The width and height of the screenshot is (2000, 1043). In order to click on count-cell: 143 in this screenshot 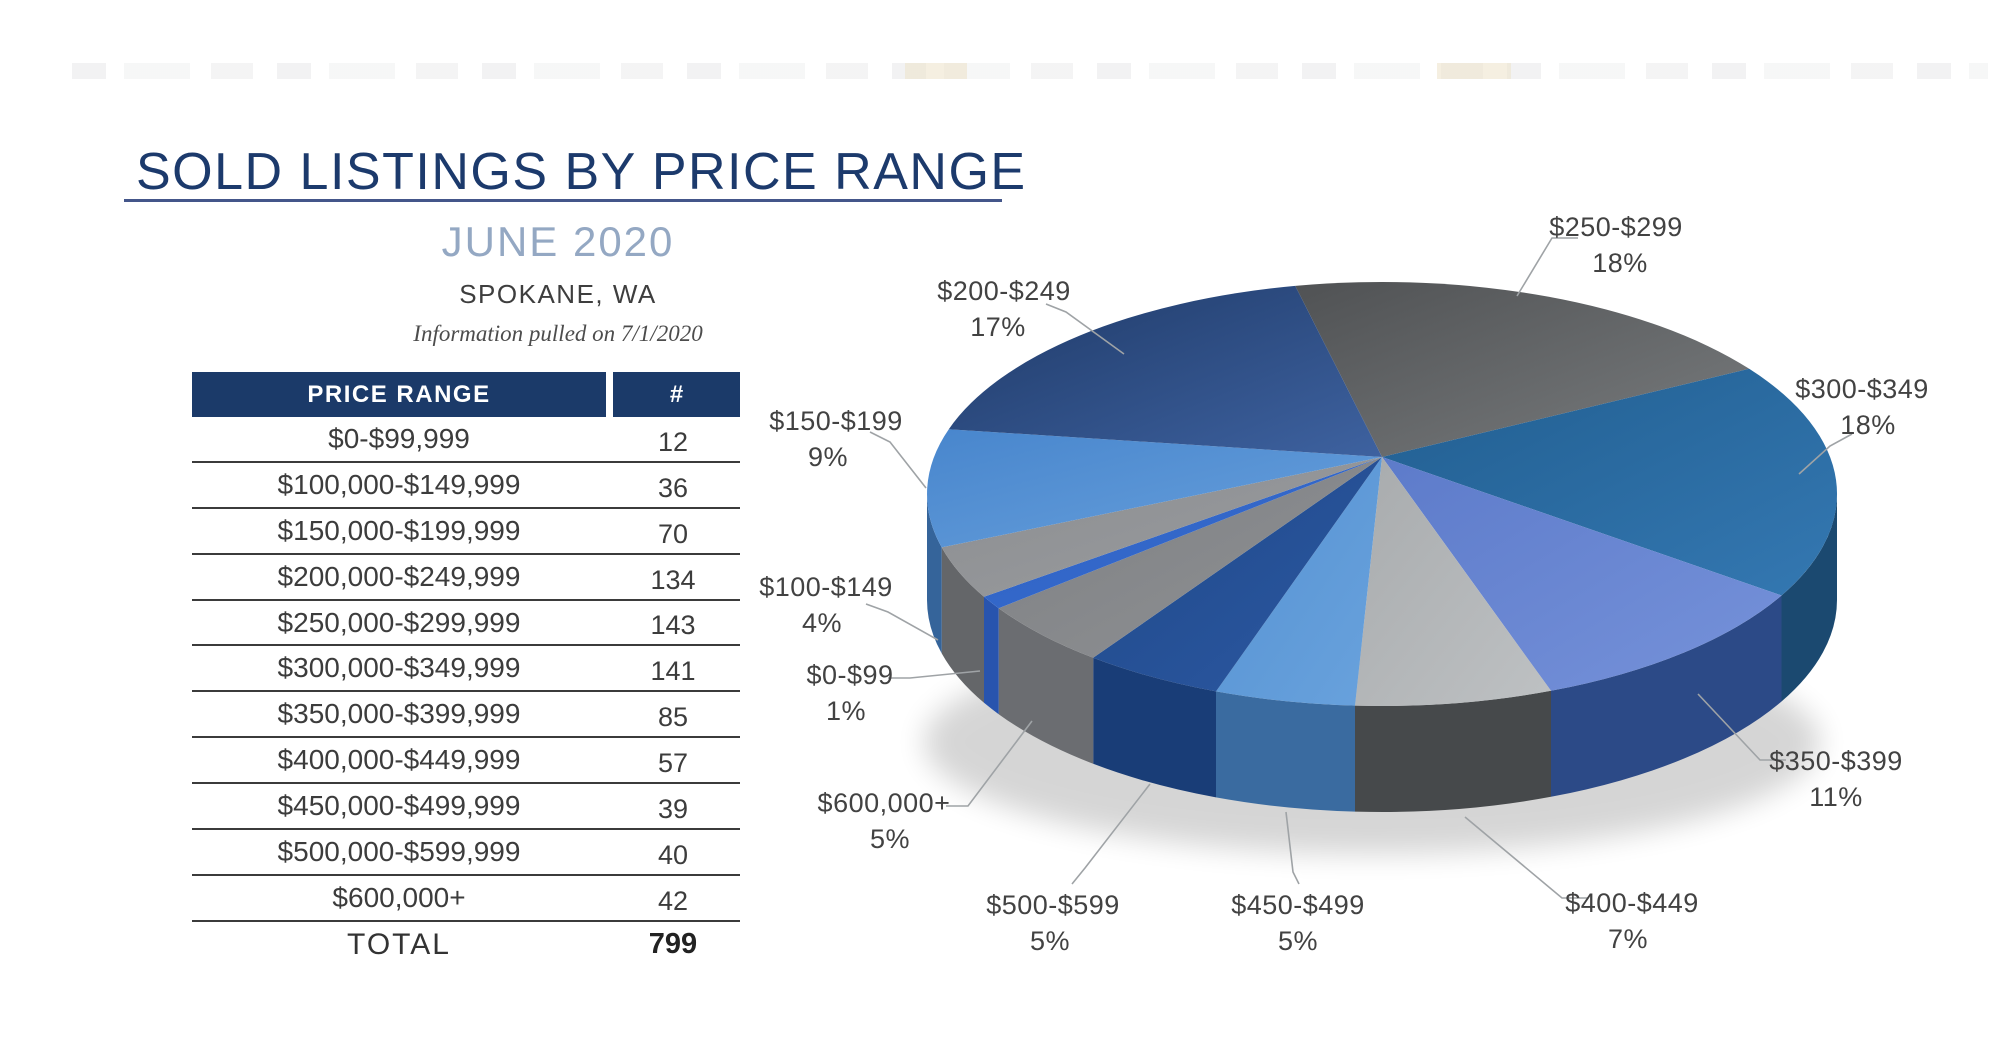, I will do `click(673, 625)`.